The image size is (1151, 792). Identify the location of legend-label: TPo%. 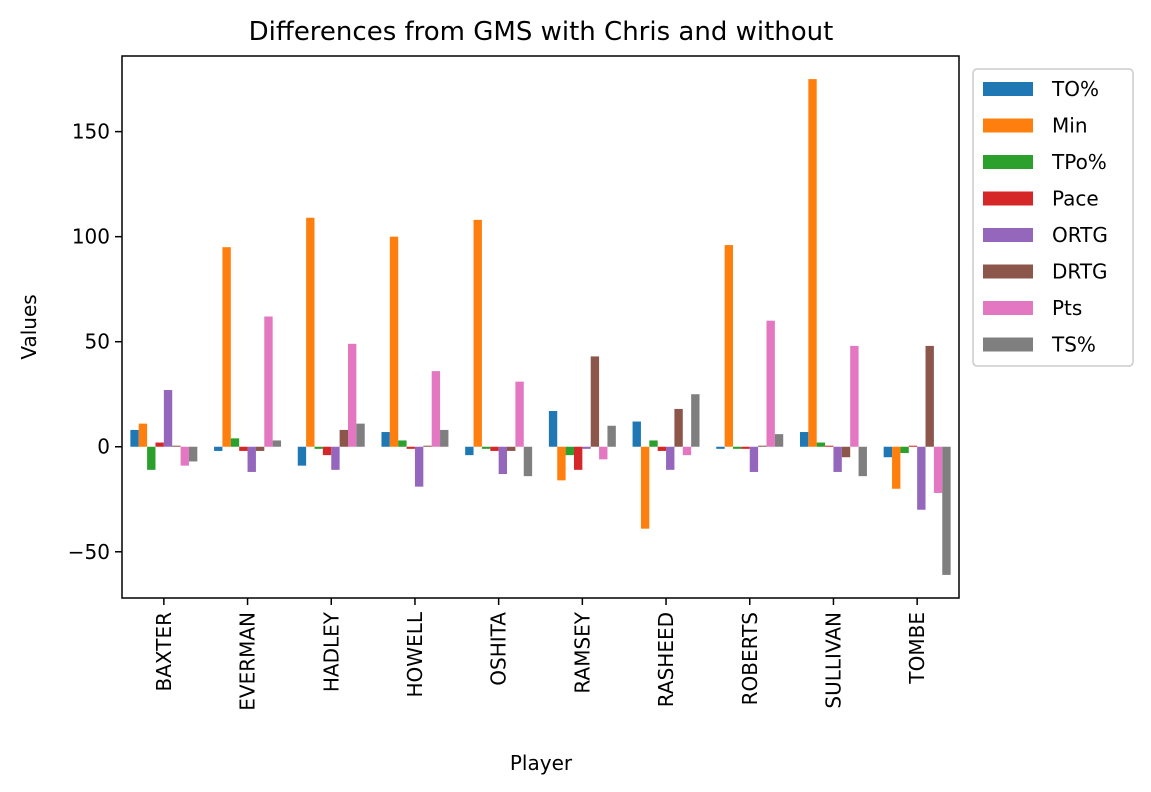
(1079, 162).